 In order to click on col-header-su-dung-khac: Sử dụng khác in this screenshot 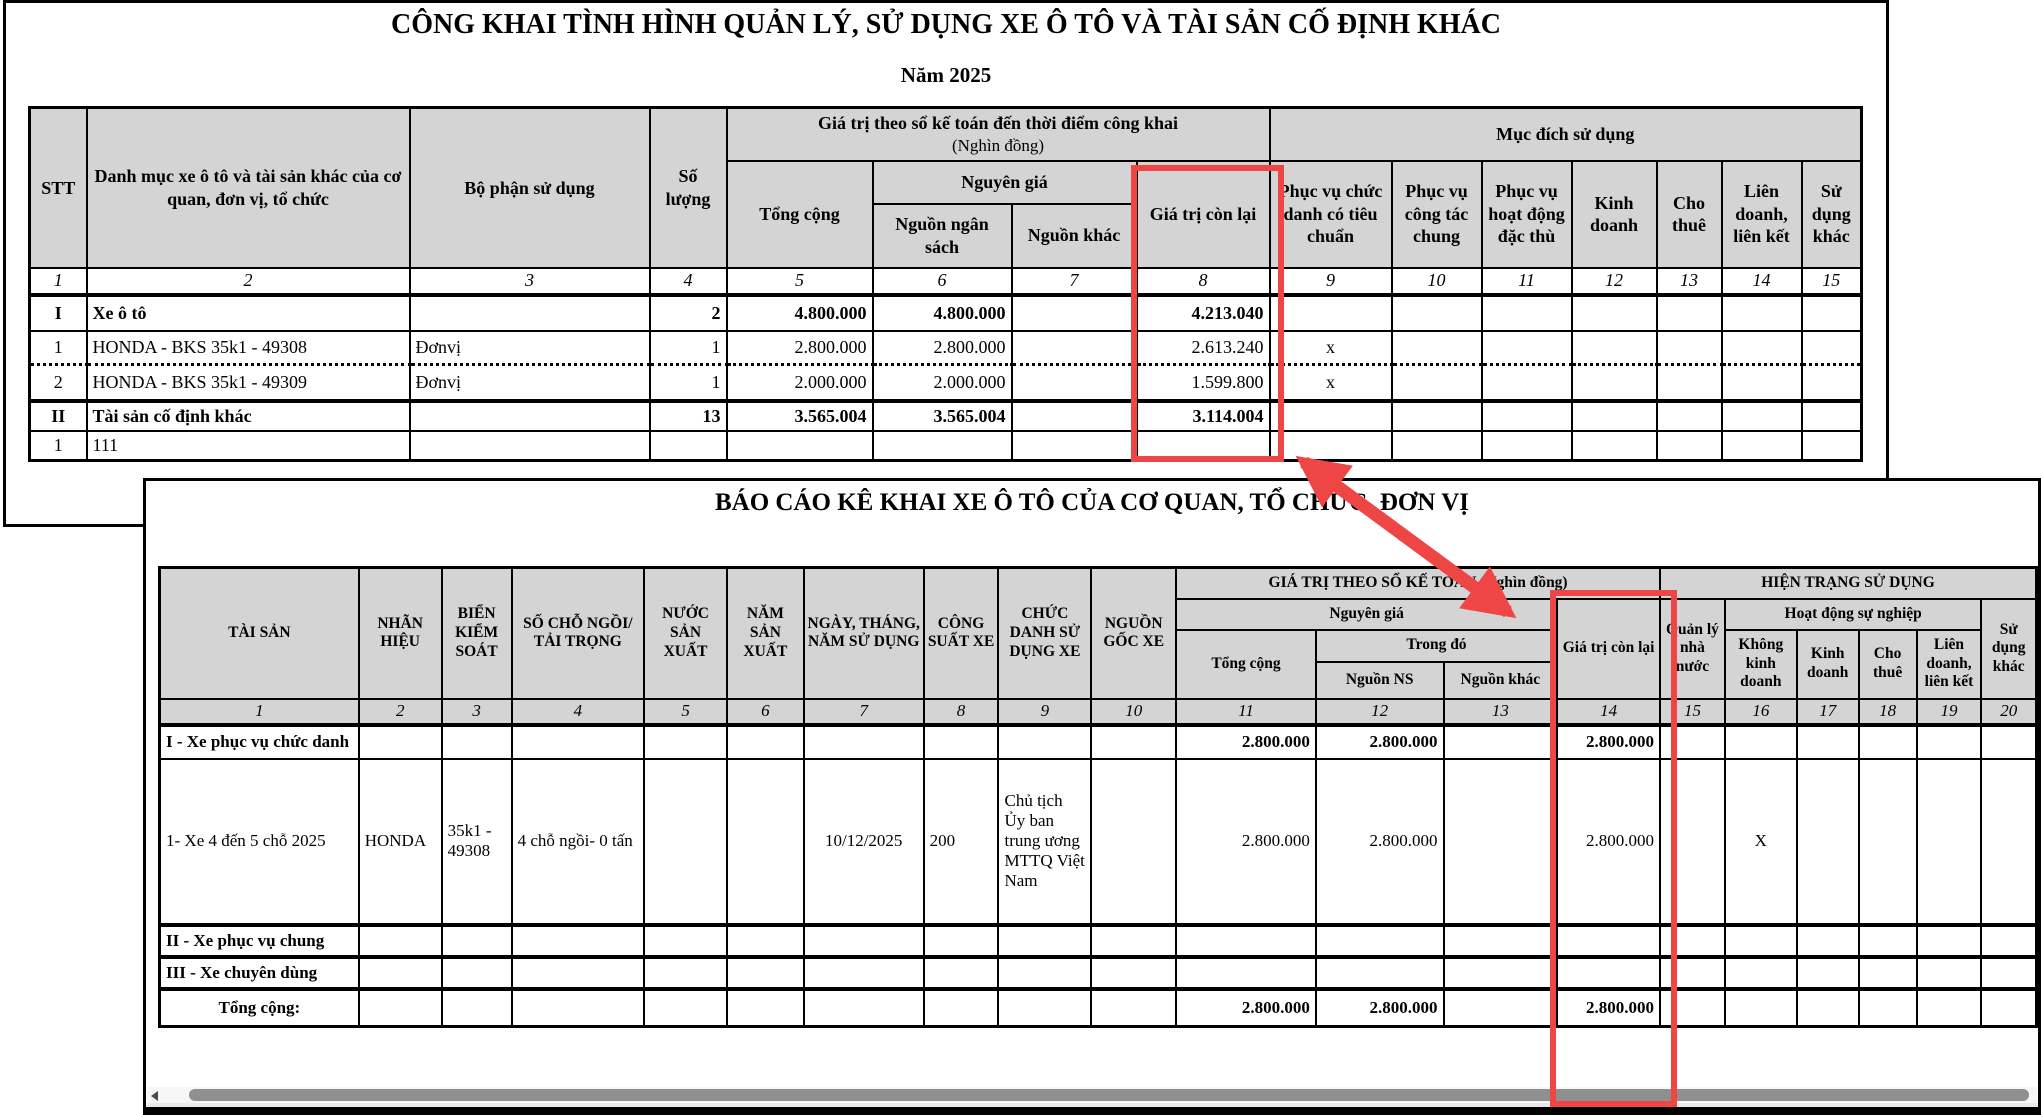, I will do `click(1831, 214)`.